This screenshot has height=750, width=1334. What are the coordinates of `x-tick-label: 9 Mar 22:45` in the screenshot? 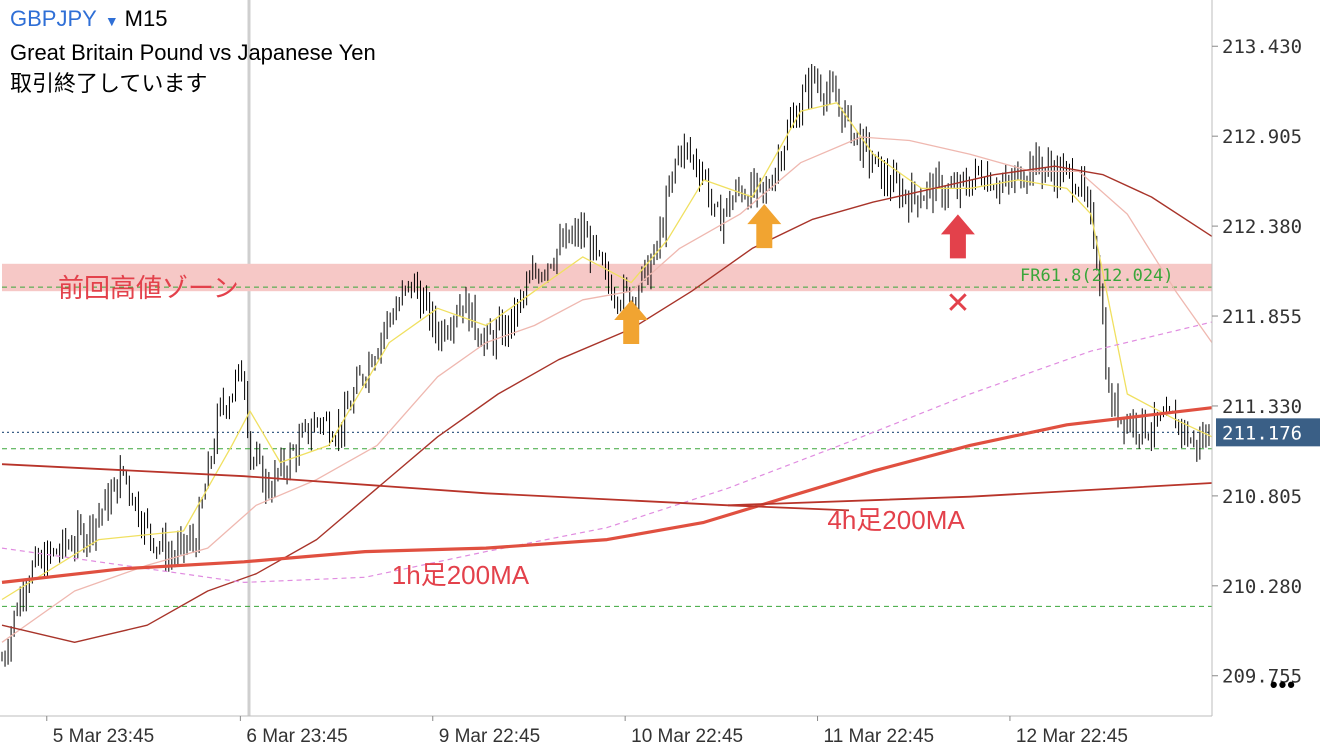 It's located at (489, 736).